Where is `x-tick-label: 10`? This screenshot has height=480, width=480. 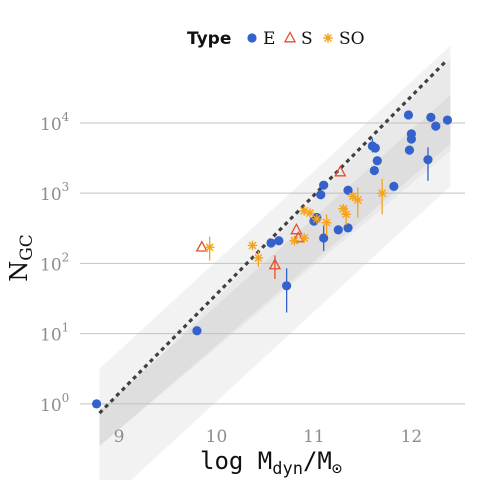 x-tick-label: 10 is located at coordinates (217, 437).